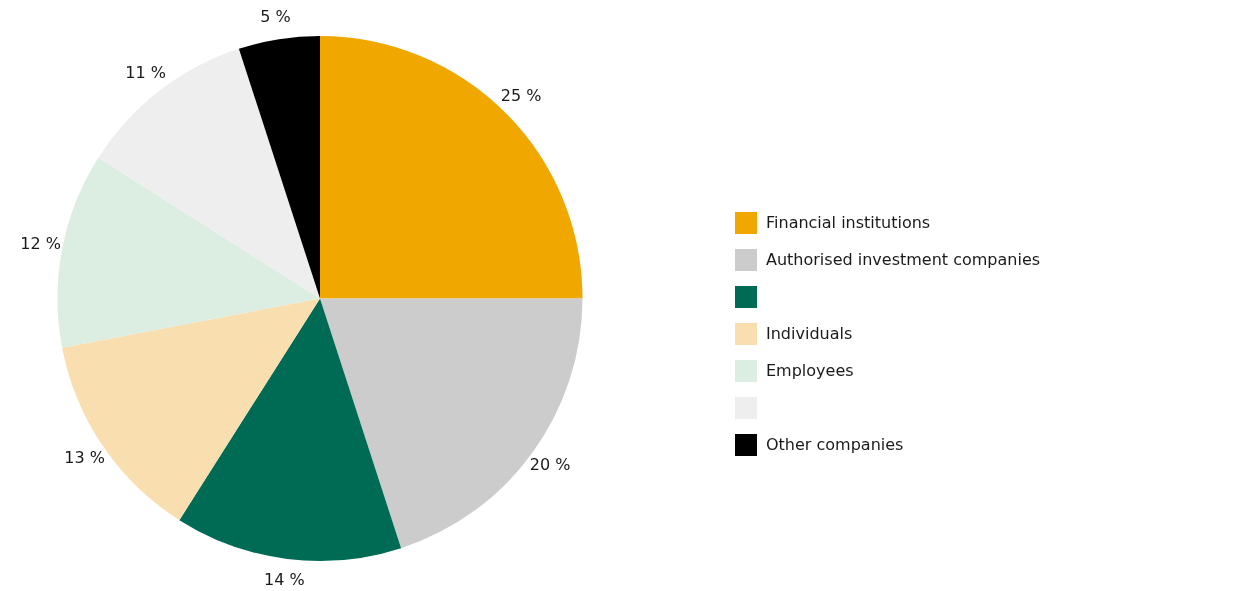  What do you see at coordinates (284, 579) in the screenshot?
I see `data-label: 14 %` at bounding box center [284, 579].